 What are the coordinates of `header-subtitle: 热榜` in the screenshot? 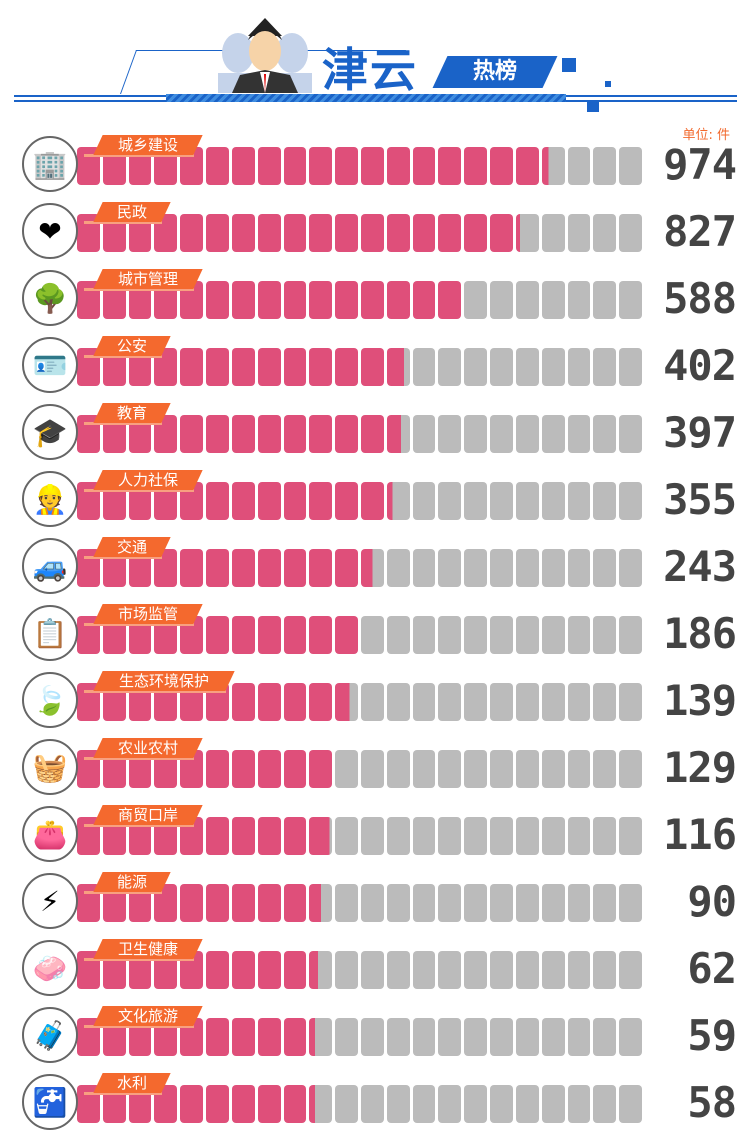 It's located at (494, 71).